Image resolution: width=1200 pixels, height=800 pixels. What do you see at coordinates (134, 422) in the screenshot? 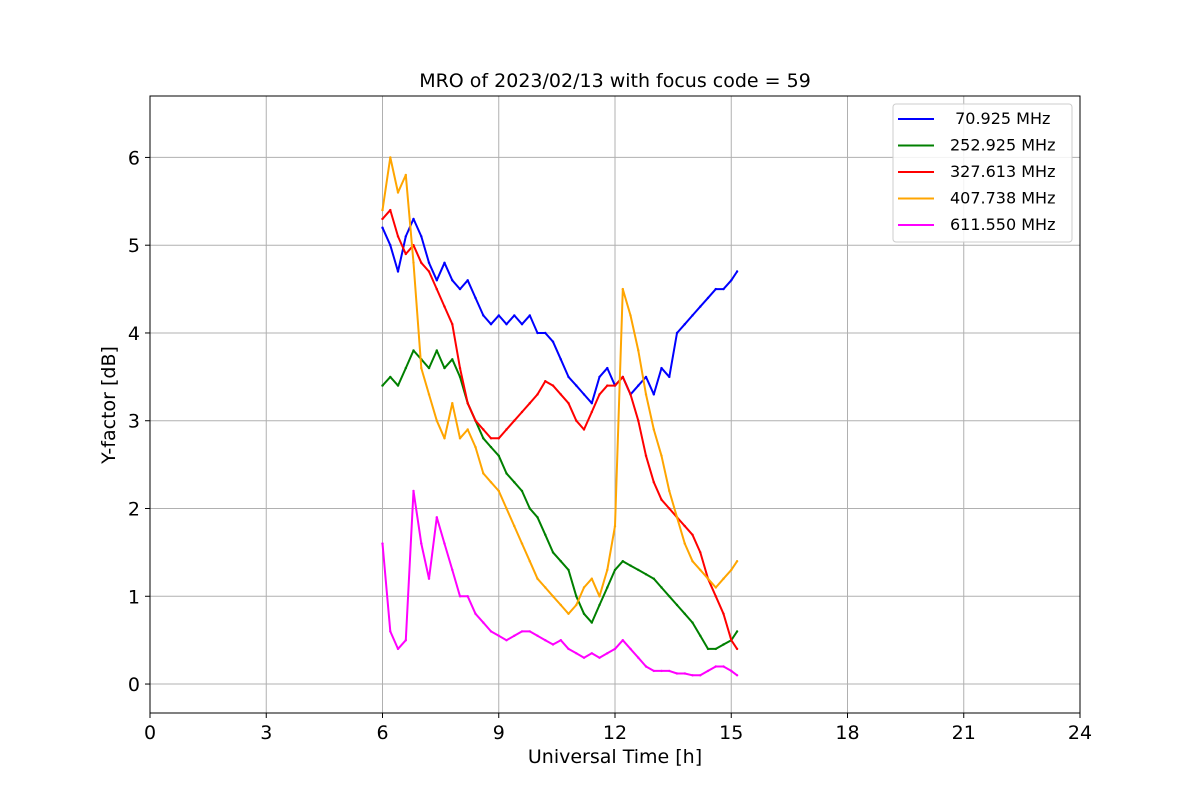
I see `y-tick-label: 3` at bounding box center [134, 422].